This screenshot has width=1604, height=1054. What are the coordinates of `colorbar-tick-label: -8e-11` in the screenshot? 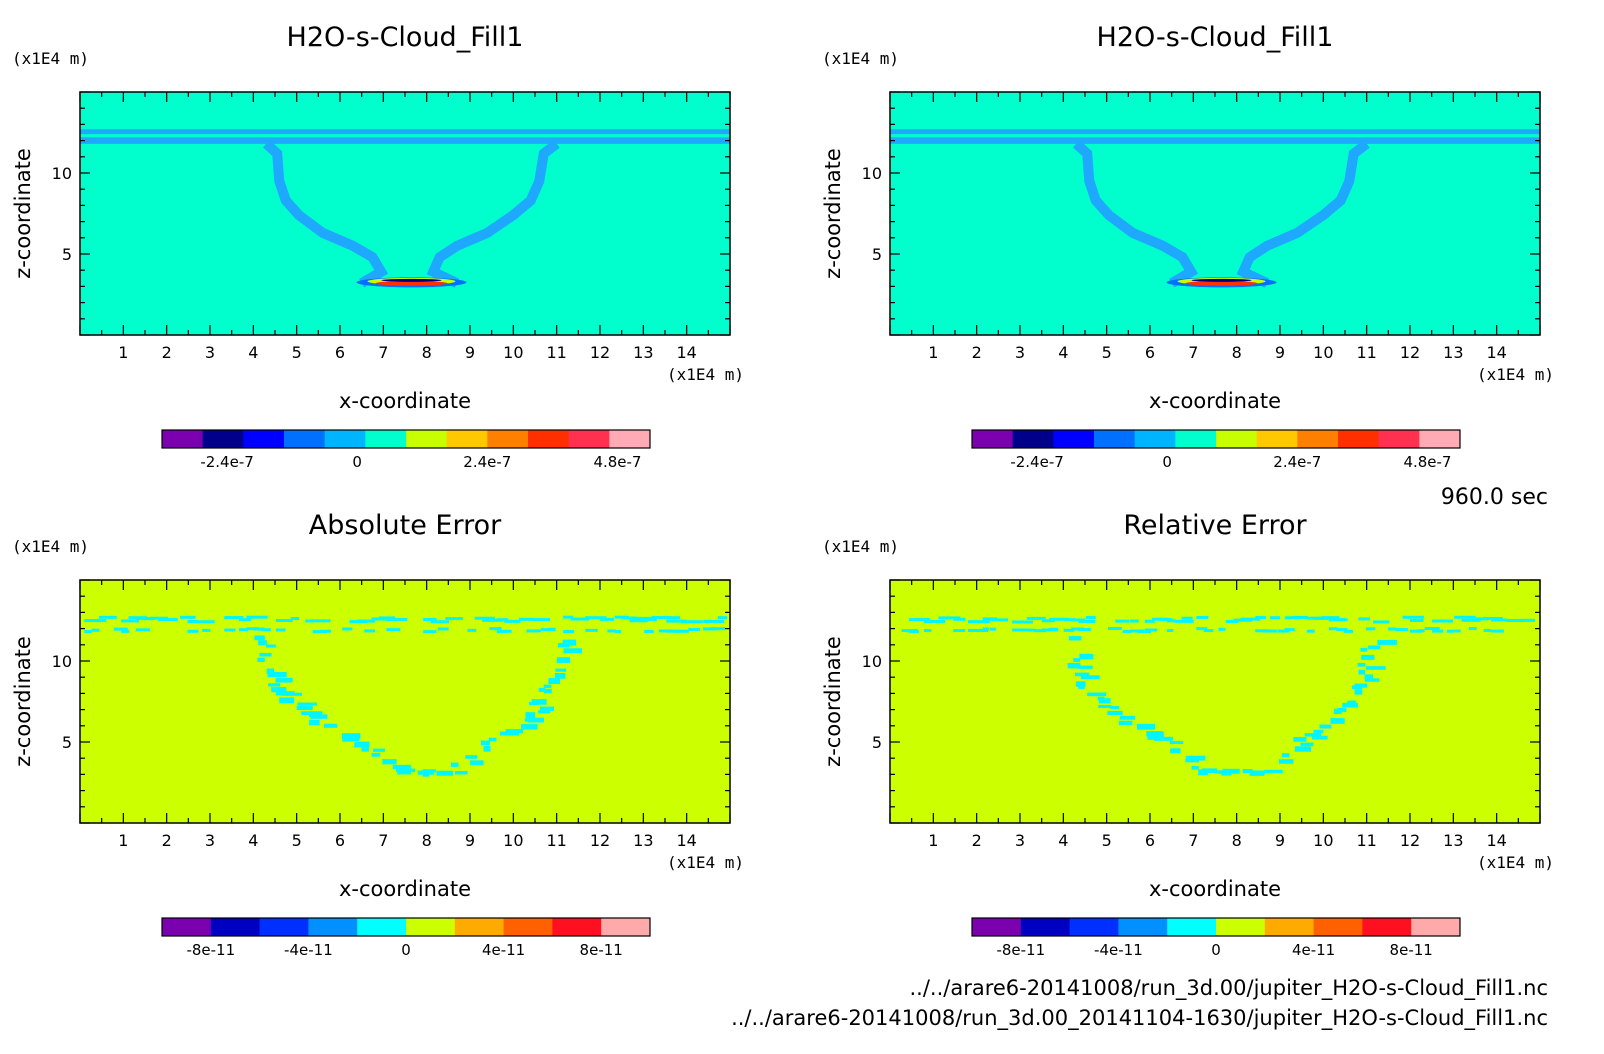 It's located at (1020, 950).